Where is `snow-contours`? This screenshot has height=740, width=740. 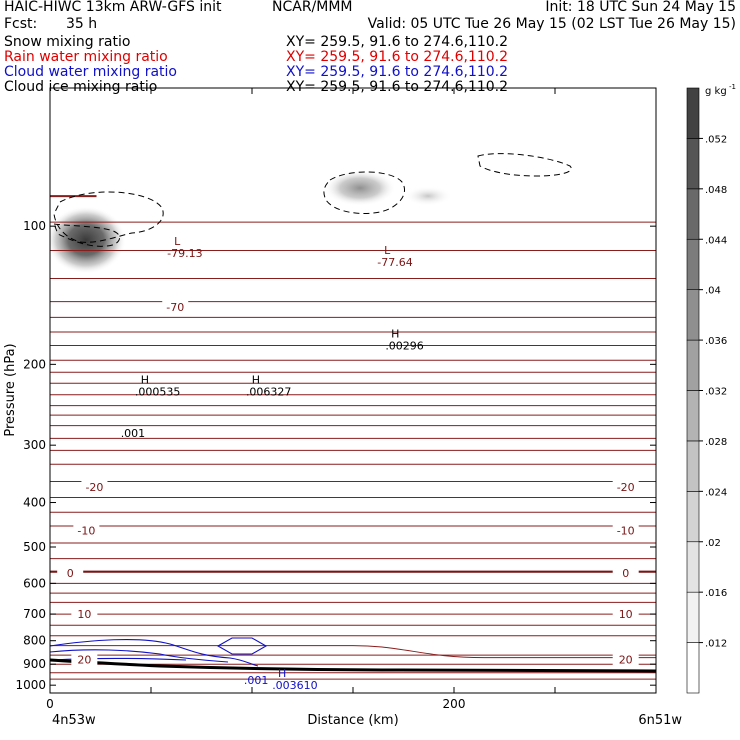 snow-contours is located at coordinates (312, 200).